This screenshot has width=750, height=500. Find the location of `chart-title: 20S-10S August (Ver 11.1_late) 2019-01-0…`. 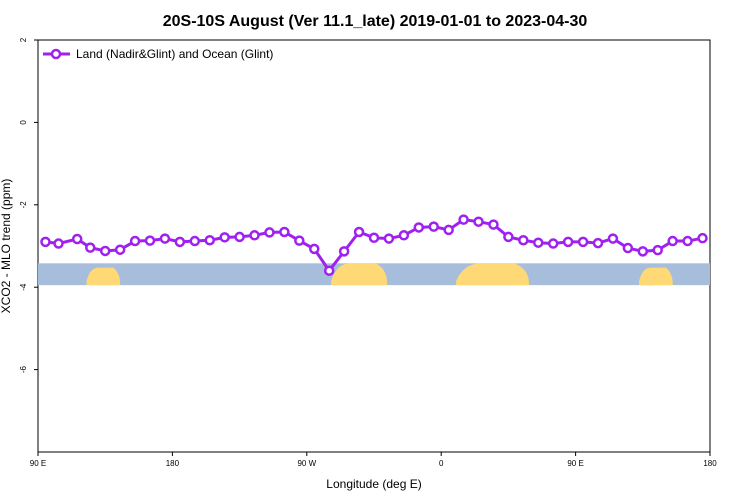

chart-title: 20S-10S August (Ver 11.1_late) 2019-01-0… is located at coordinates (375, 21).